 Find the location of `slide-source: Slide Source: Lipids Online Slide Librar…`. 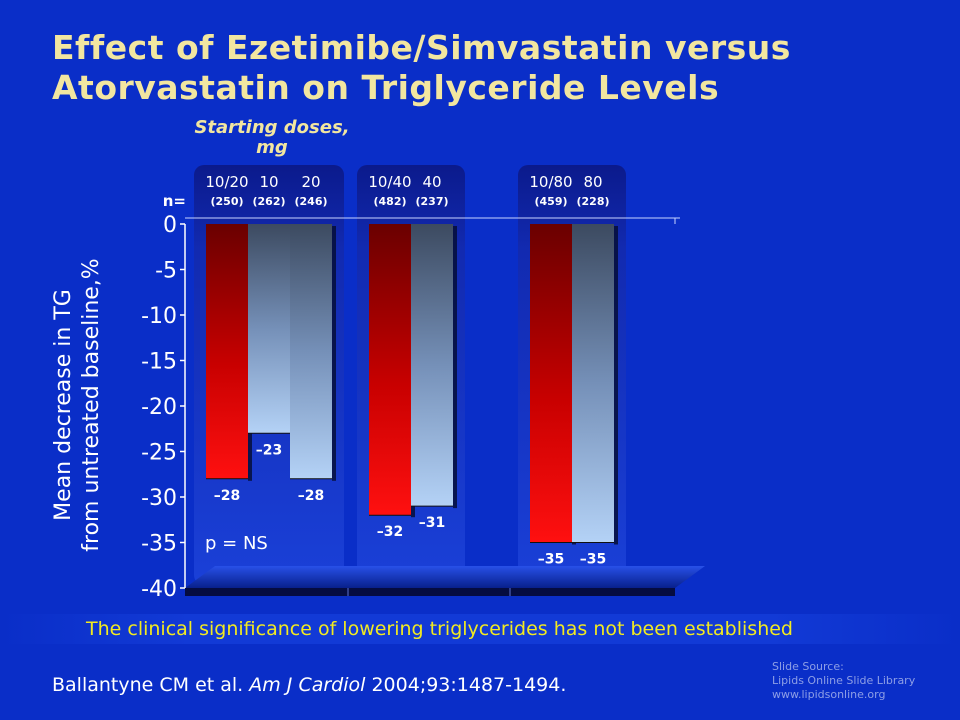

slide-source: Slide Source: Lipids Online Slide Librar… is located at coordinates (843, 681).